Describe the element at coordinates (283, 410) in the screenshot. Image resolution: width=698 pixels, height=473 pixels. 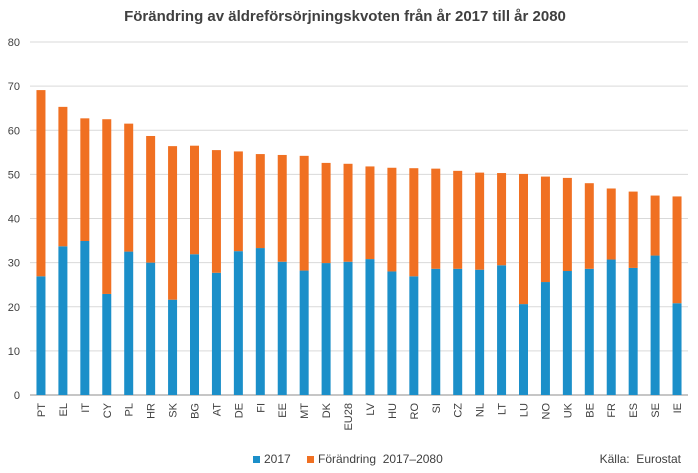
I see `x-tick-label: EE` at that location.